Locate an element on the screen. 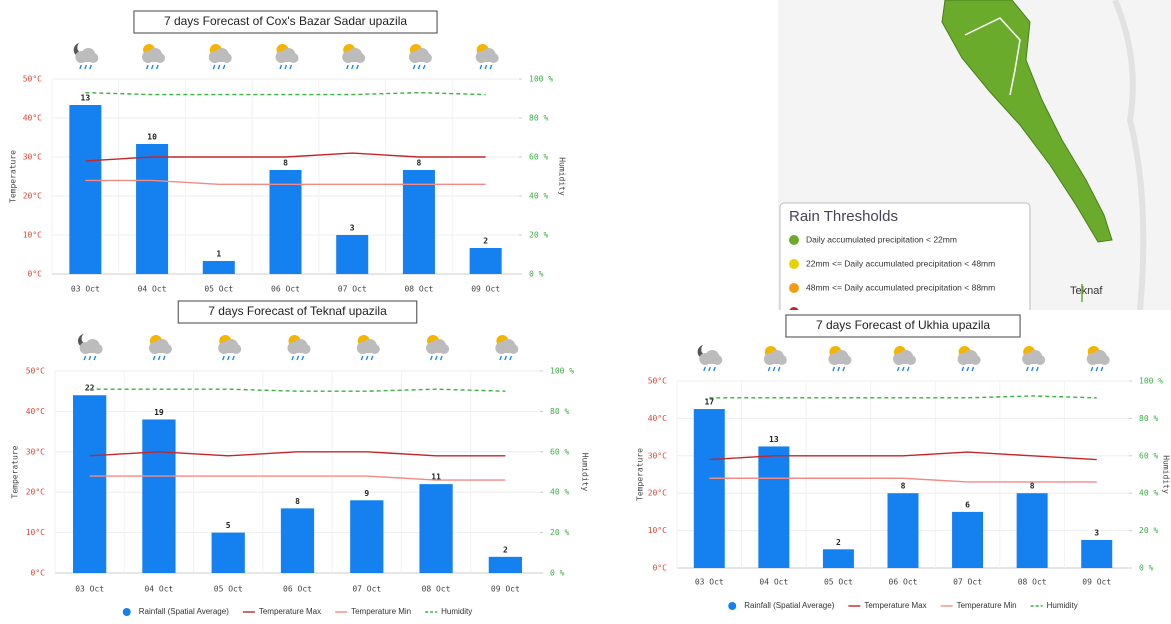  boundary is located at coordinates (992, 56).